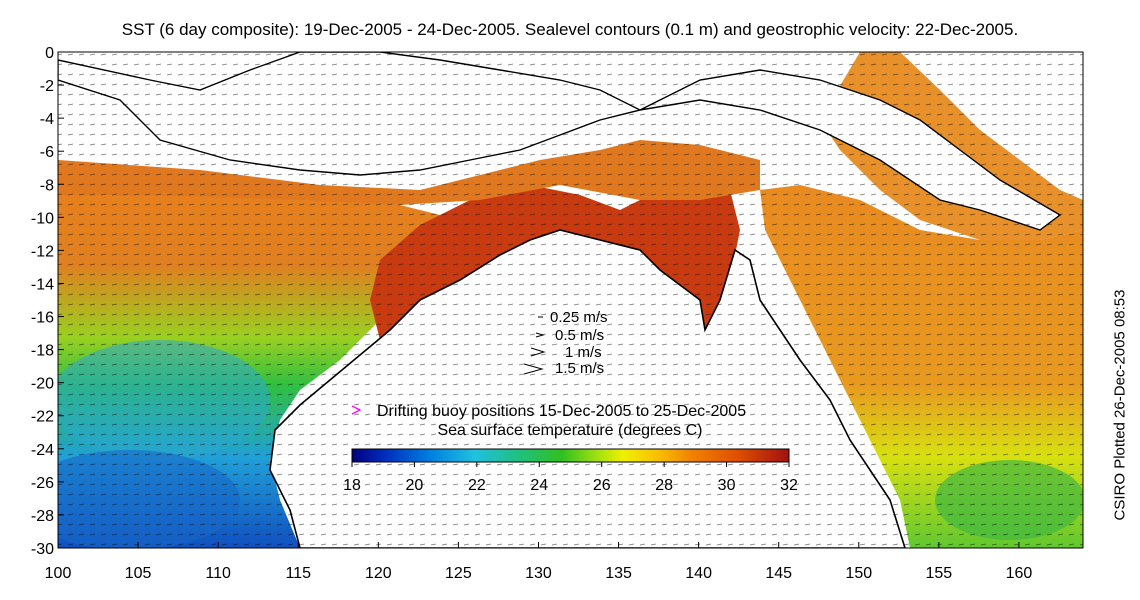  What do you see at coordinates (378, 573) in the screenshot?
I see `lon-tick-label: 120` at bounding box center [378, 573].